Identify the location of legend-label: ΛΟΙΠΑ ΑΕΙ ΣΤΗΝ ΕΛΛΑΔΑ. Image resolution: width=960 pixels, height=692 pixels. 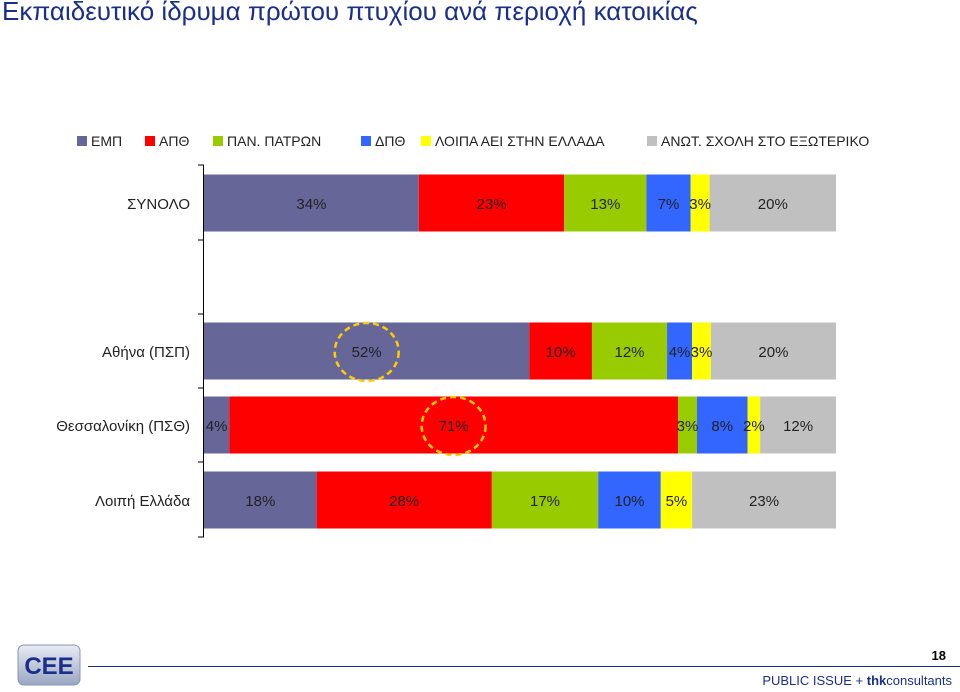
(520, 141).